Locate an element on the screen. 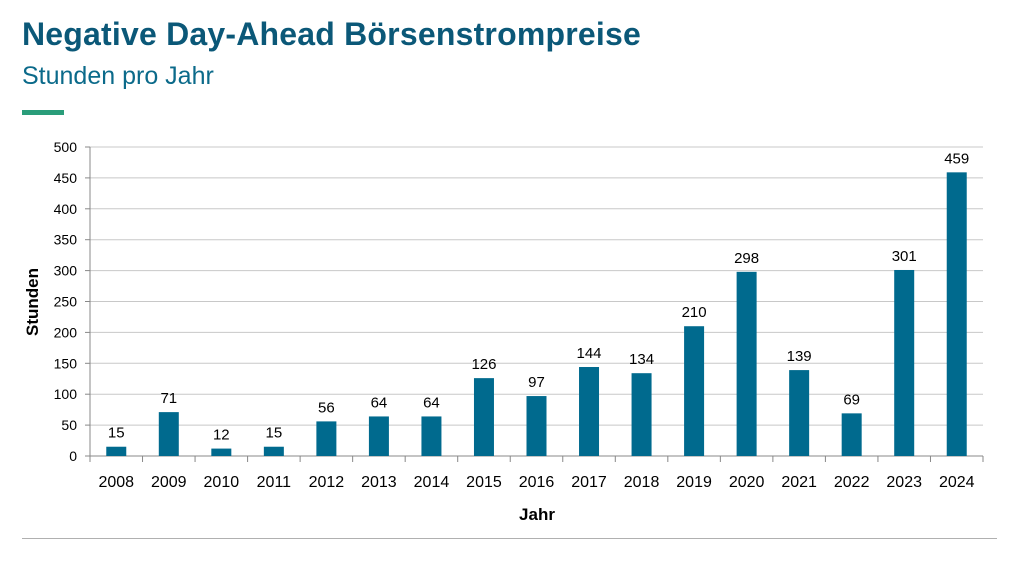  x-tick-label: 2008 is located at coordinates (116, 482).